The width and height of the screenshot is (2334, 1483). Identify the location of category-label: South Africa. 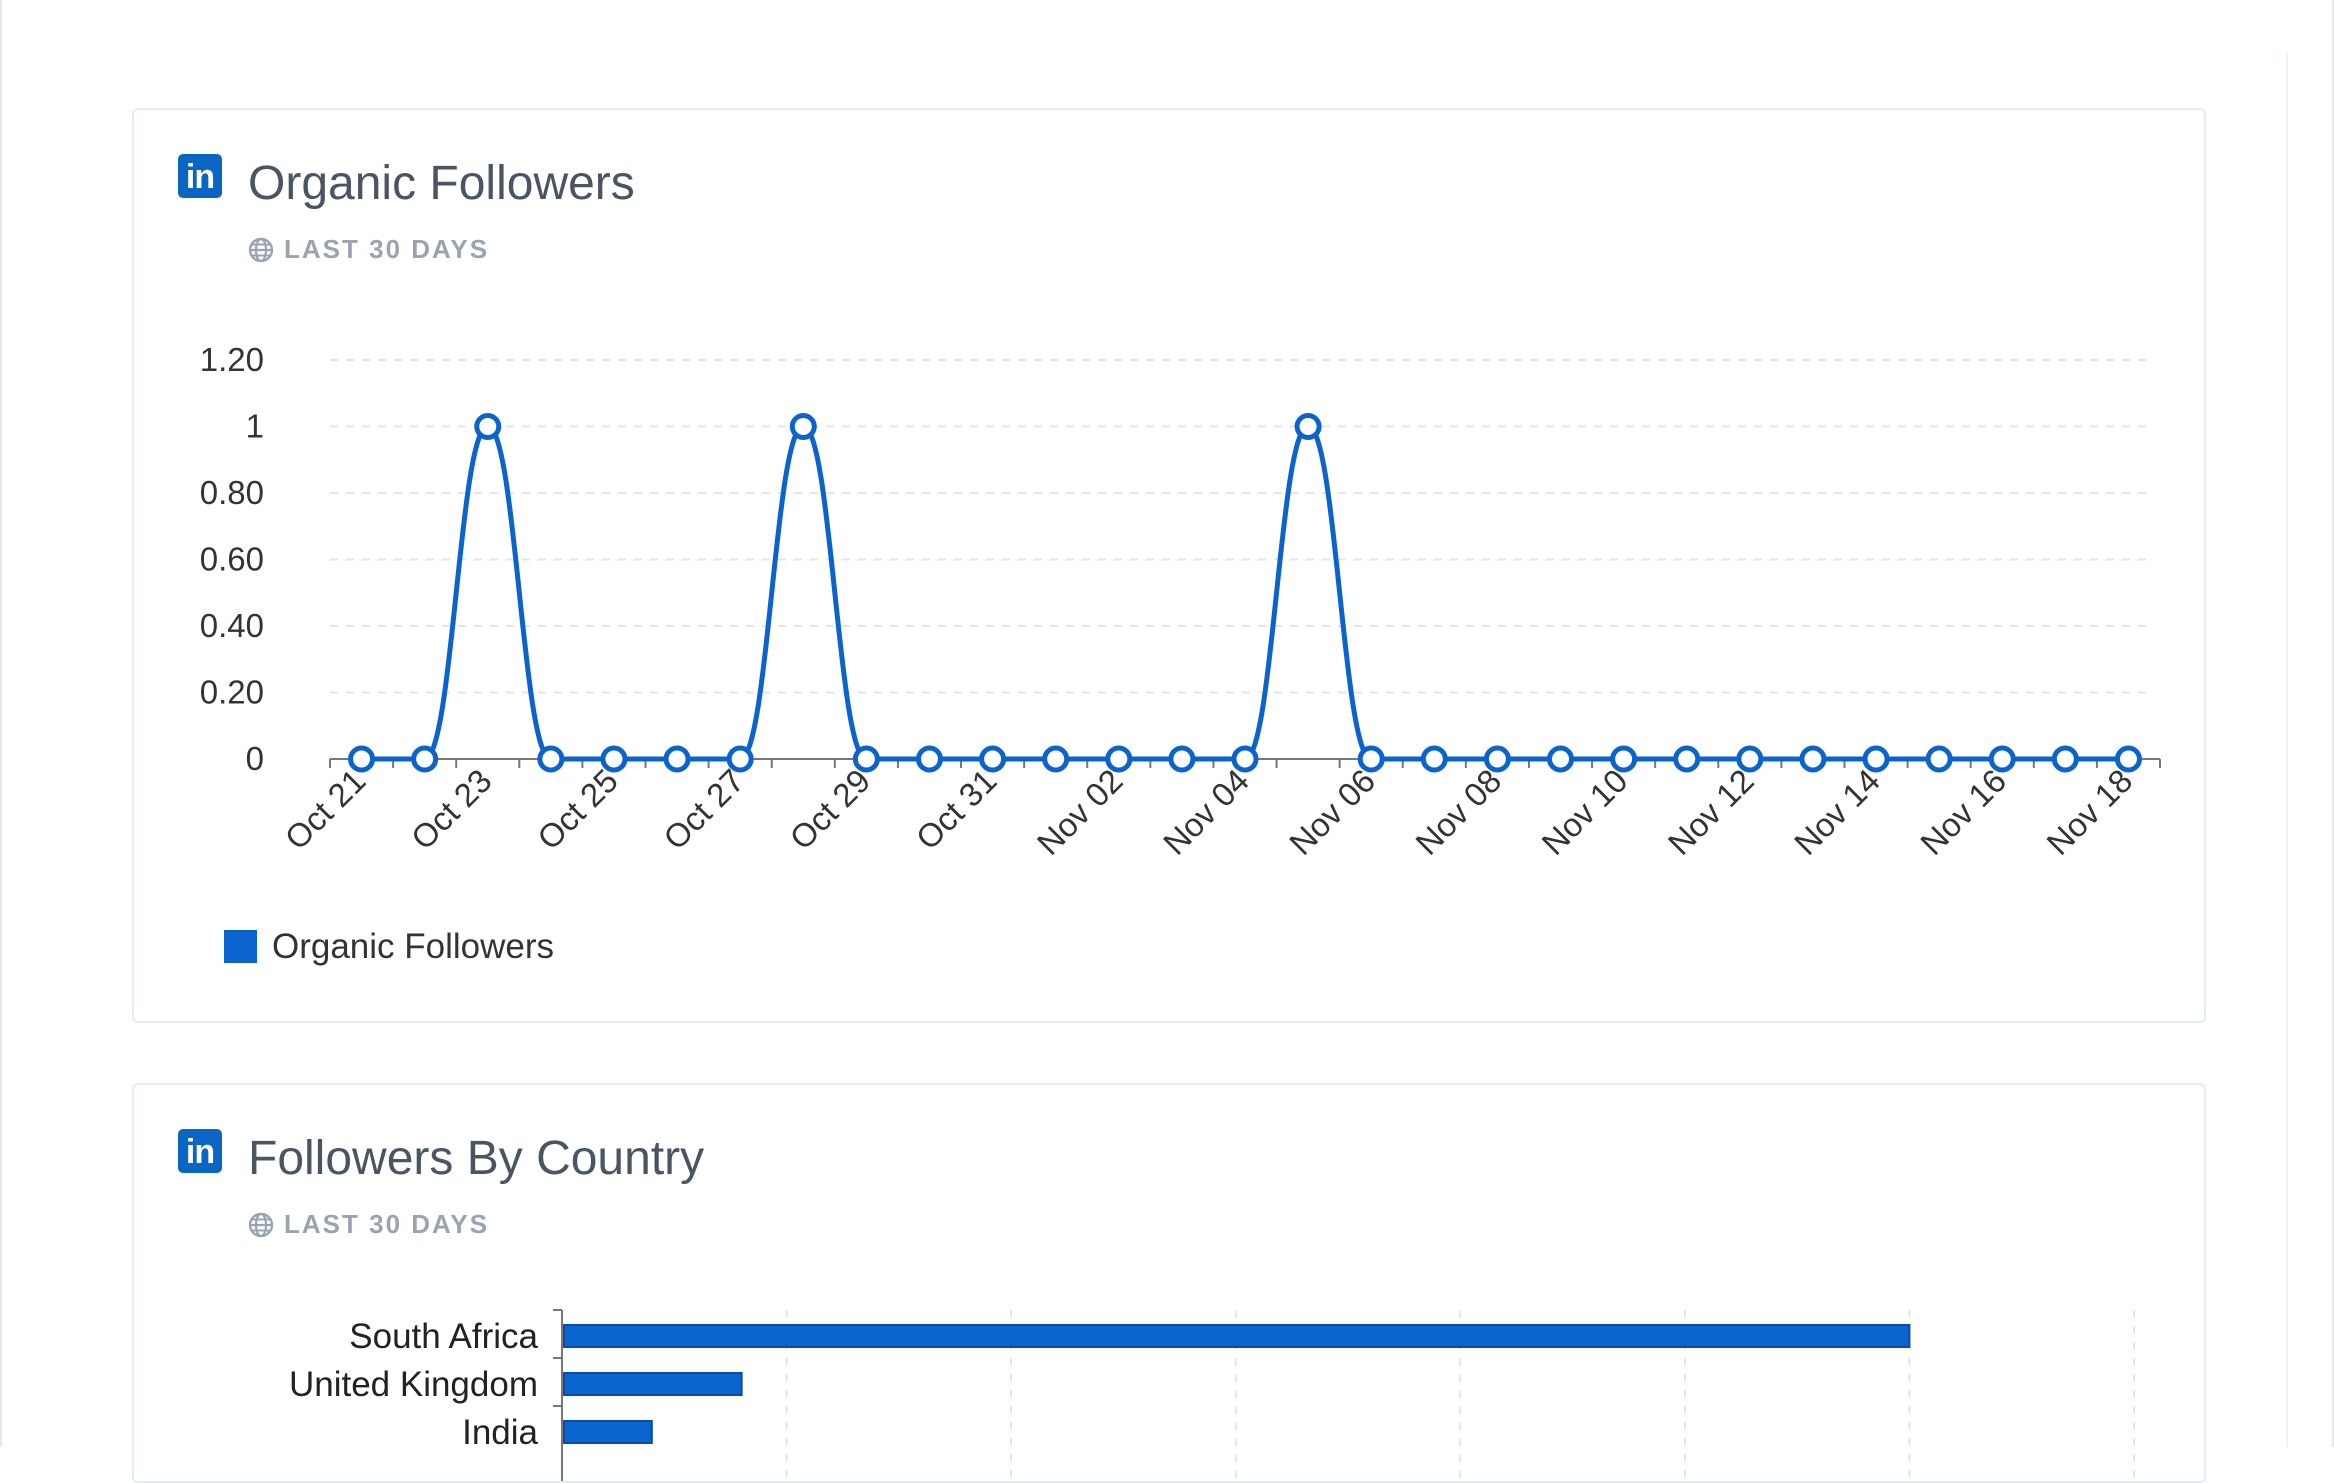
(443, 1336).